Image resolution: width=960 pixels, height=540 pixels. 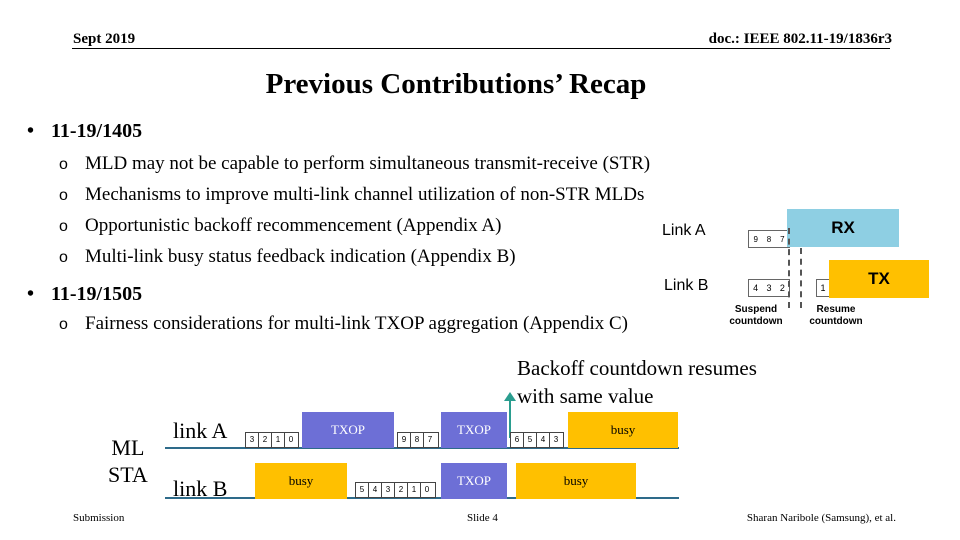 What do you see at coordinates (821, 518) in the screenshot?
I see `footer-author: Sharan Naribole (Samsung), et al.` at bounding box center [821, 518].